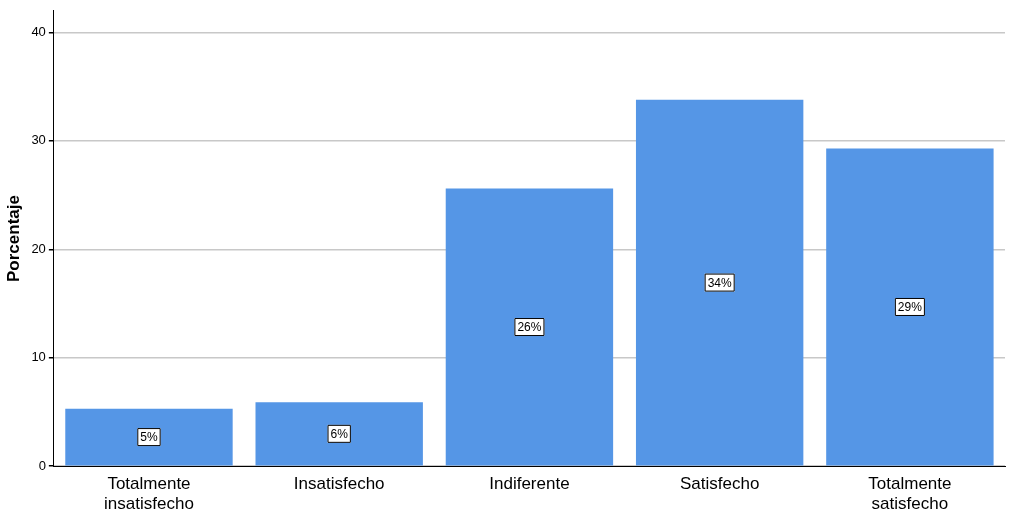 The height and width of the screenshot is (523, 1013). I want to click on y-tick-label: 20, so click(38, 248).